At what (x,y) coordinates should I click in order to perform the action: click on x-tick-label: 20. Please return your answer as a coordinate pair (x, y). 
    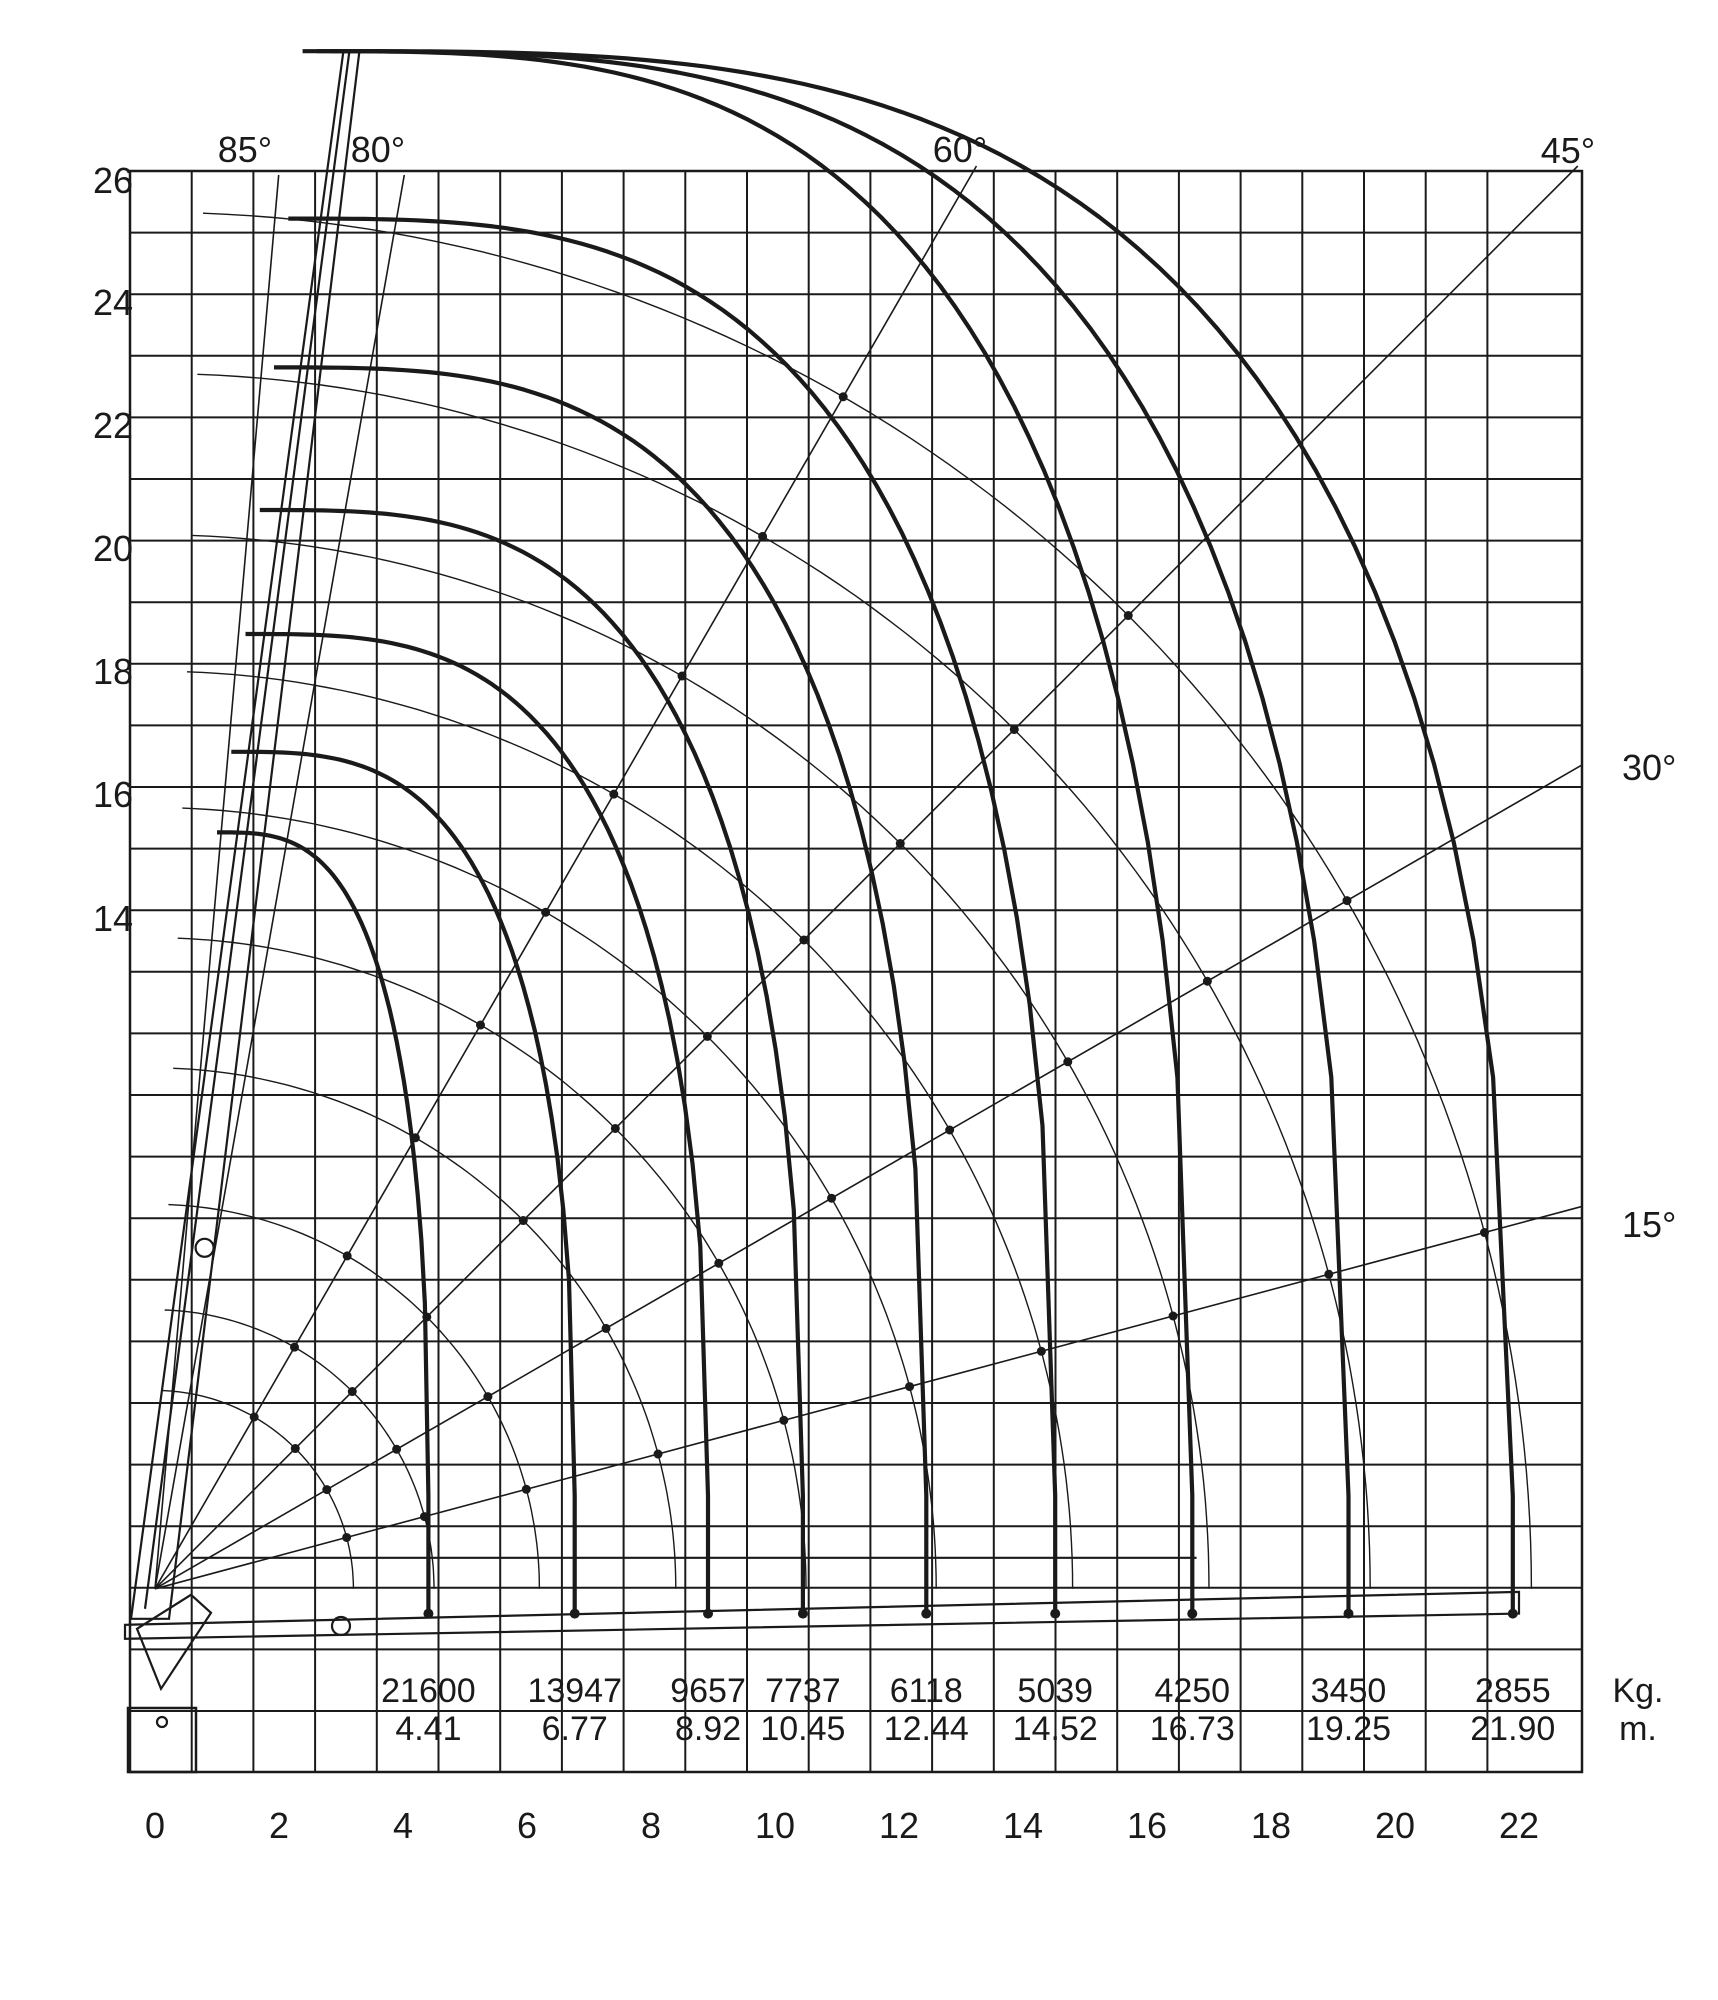
    Looking at the image, I should click on (1395, 1825).